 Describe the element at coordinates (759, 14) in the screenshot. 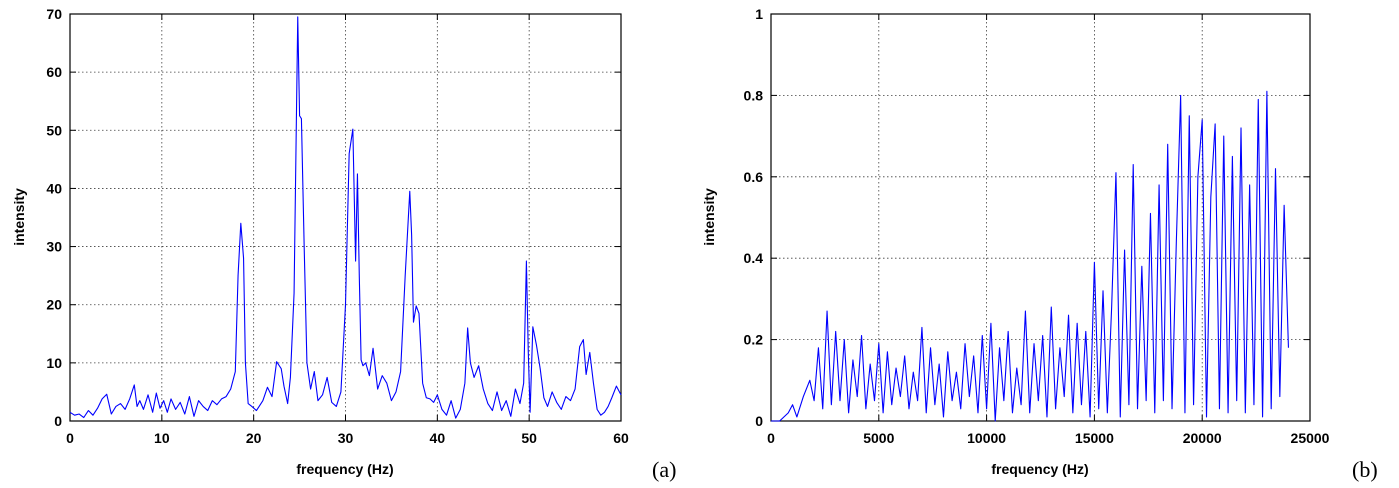

I see `y-tick-label: 1` at that location.